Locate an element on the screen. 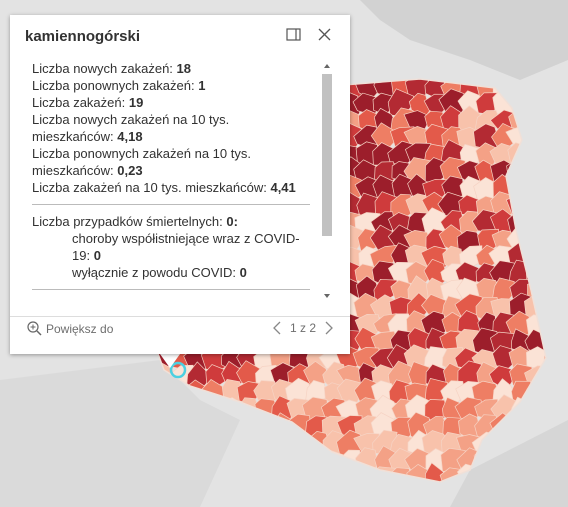 This screenshot has width=568, height=507. field: Liczba przypadków śmiertelnych: 0: is located at coordinates (171, 221).